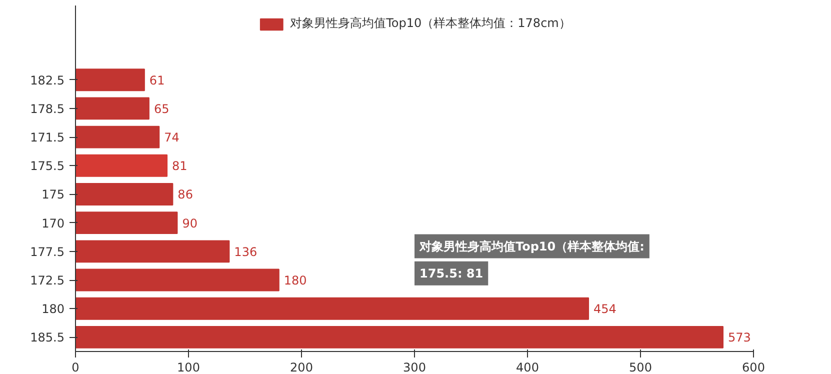  I want to click on y-tick-label: 171.5, so click(47, 137).